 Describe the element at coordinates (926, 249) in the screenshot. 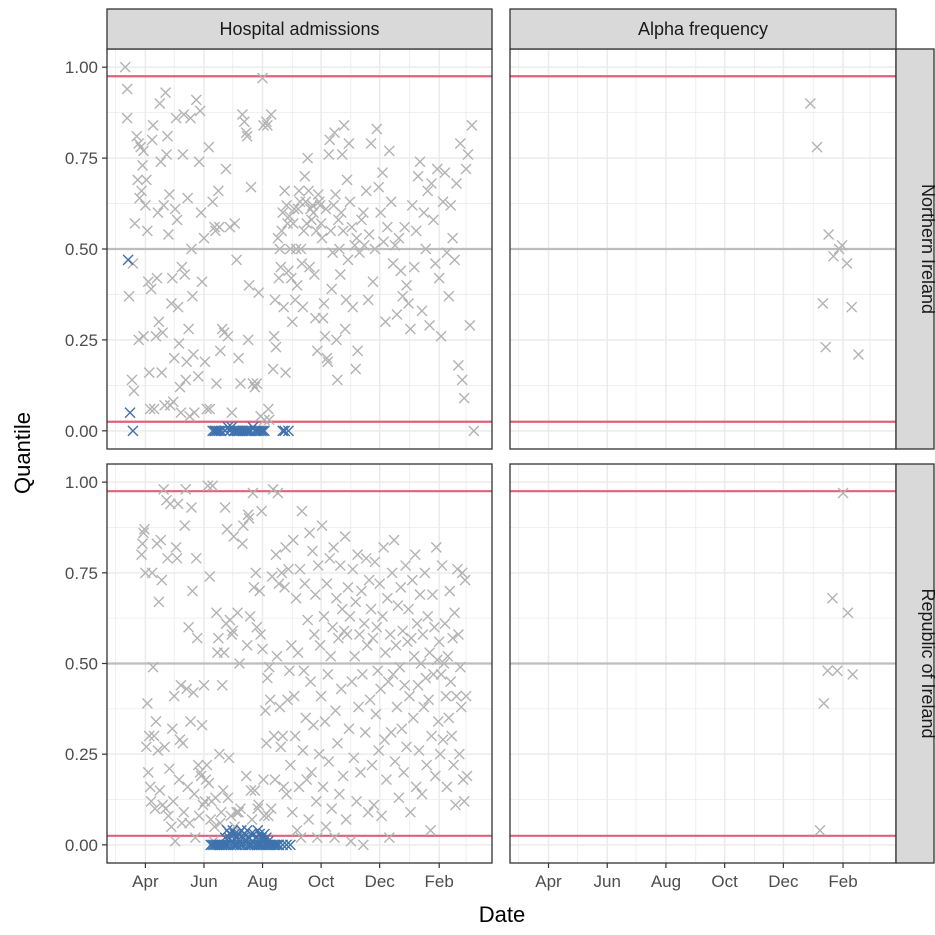

I see `facet-strip-label: Northern Ireland` at that location.